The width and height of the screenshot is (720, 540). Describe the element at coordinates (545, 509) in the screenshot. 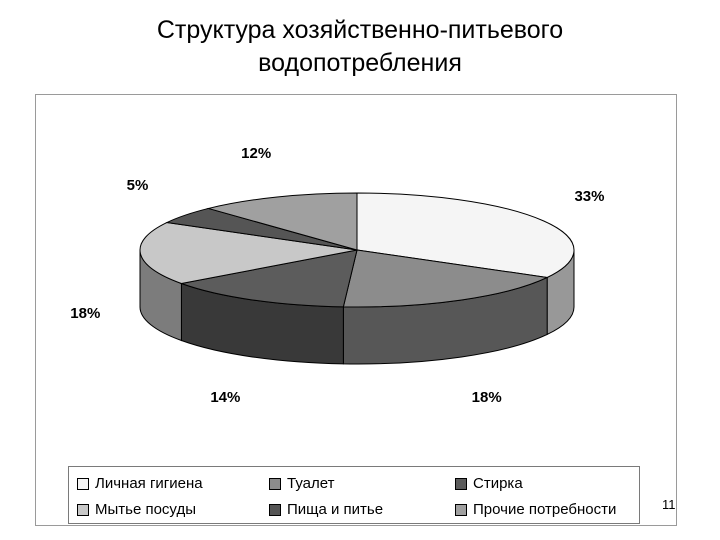

I see `legend-label: Прочие потребности` at that location.